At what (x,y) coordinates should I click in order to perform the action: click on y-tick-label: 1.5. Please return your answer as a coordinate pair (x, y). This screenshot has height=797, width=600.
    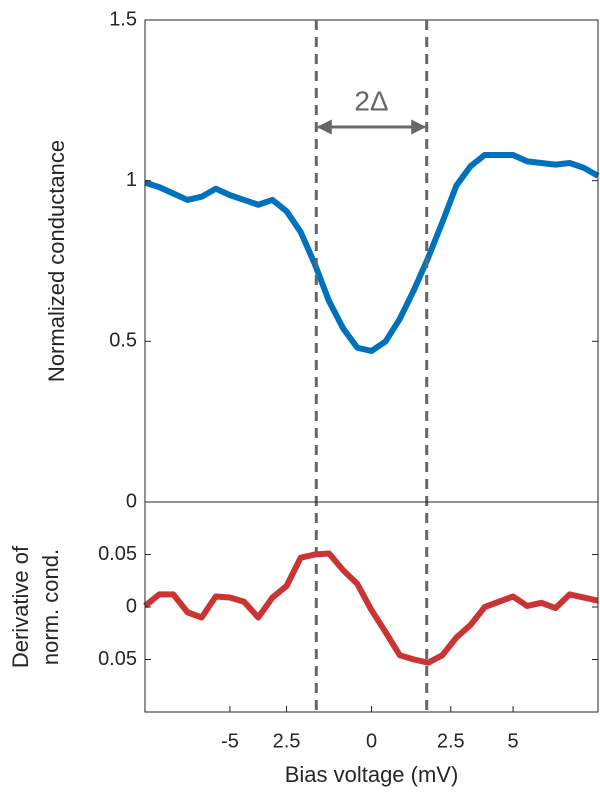
    Looking at the image, I should click on (123, 19).